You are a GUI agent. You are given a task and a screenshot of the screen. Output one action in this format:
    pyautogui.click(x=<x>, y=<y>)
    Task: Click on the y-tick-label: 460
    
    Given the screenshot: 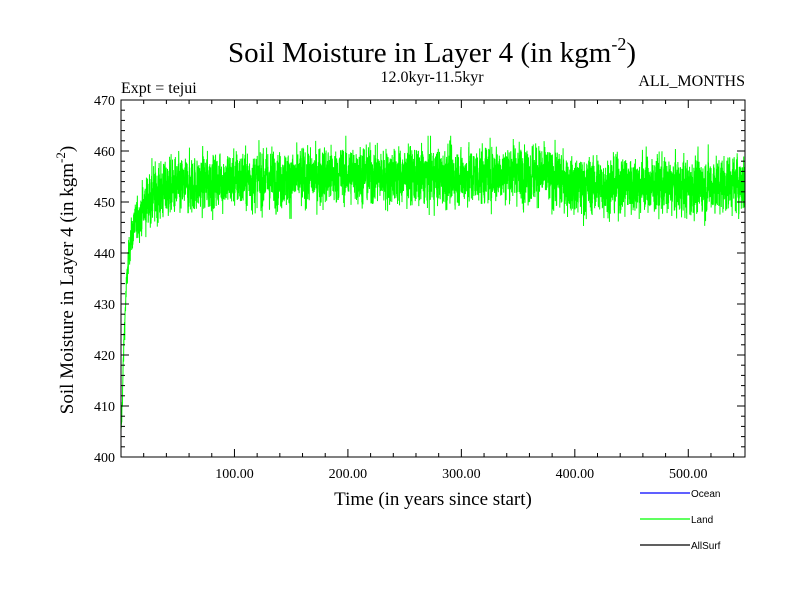 What is the action you would take?
    pyautogui.click(x=104, y=152)
    